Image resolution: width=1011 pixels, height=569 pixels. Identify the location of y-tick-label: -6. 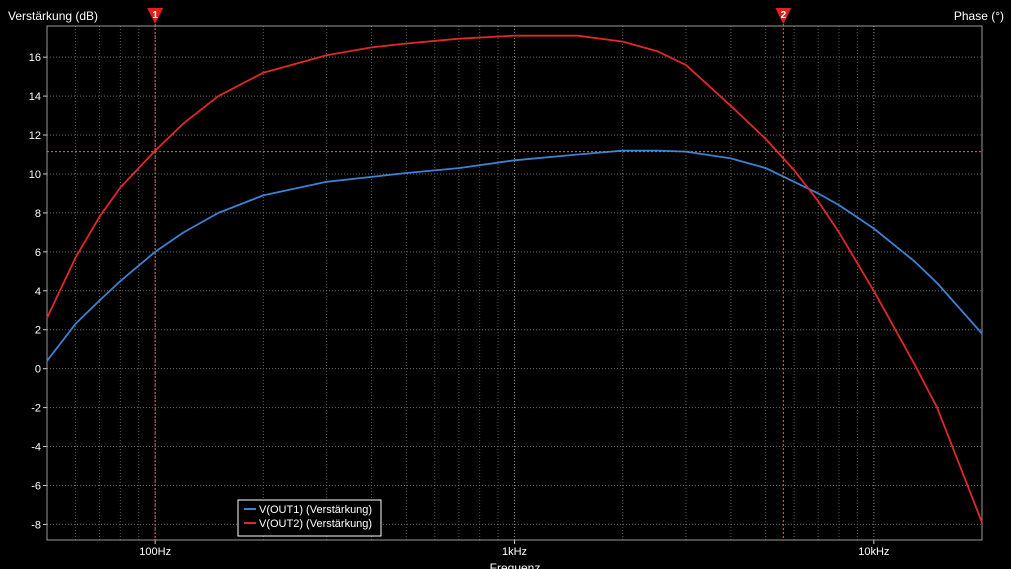
(36, 486).